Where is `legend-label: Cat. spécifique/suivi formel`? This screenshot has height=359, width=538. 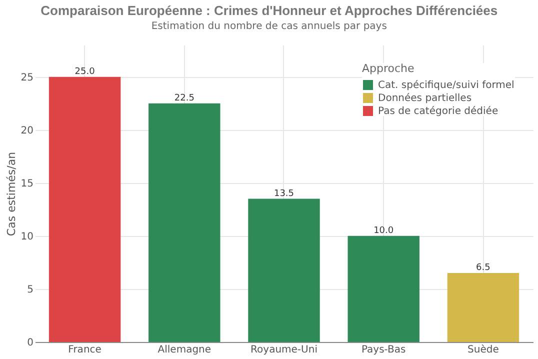
legend-label: Cat. spécifique/suivi formel is located at coordinates (446, 85).